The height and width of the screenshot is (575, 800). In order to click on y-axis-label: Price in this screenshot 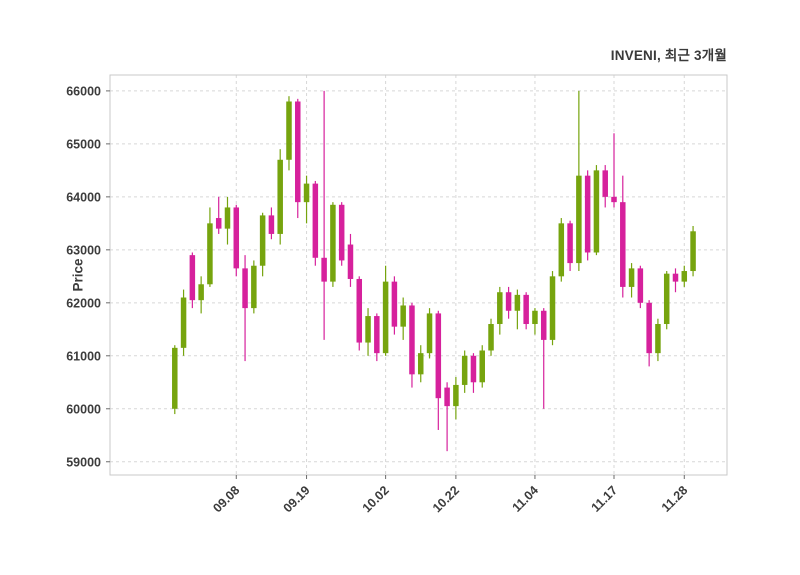, I will do `click(78, 275)`.